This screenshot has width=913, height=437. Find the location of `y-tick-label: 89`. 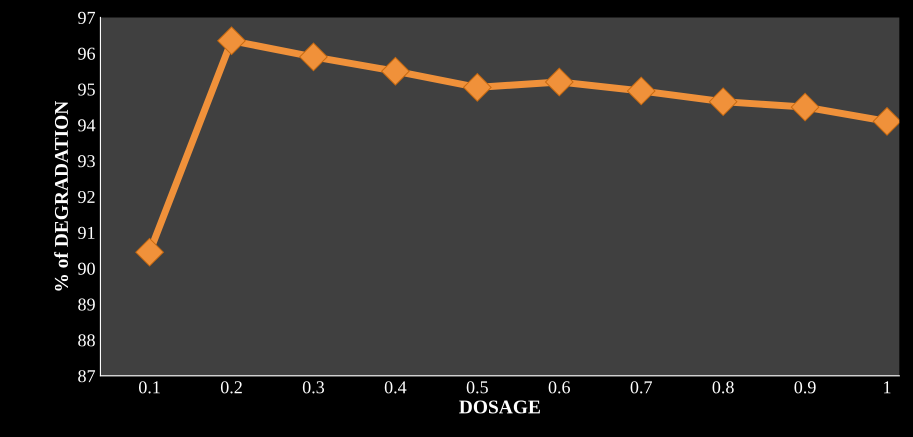

y-tick-label: 89 is located at coordinates (86, 304).